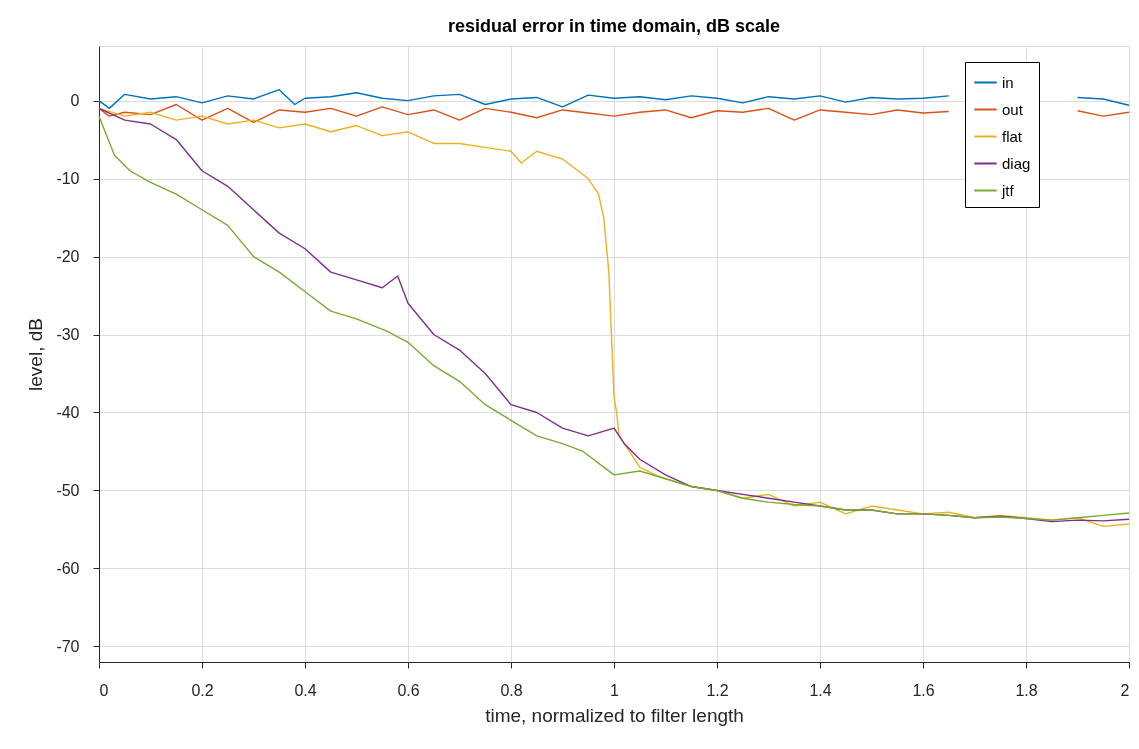  Describe the element at coordinates (820, 690) in the screenshot. I see `x-tick-label: 1.4` at that location.